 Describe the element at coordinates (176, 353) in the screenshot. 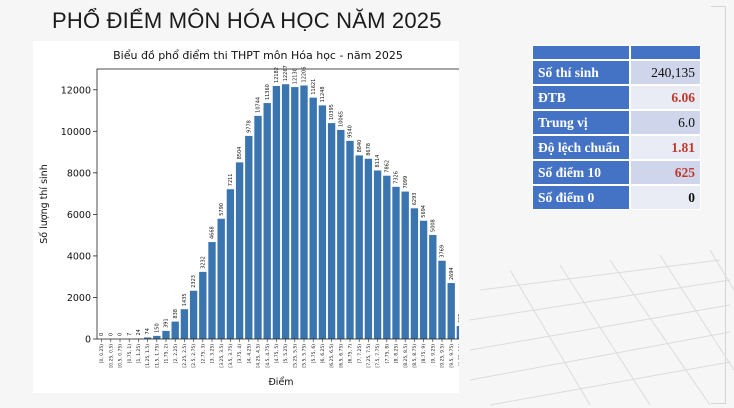

I see `x-tick-label: [2, 2.25)` at that location.